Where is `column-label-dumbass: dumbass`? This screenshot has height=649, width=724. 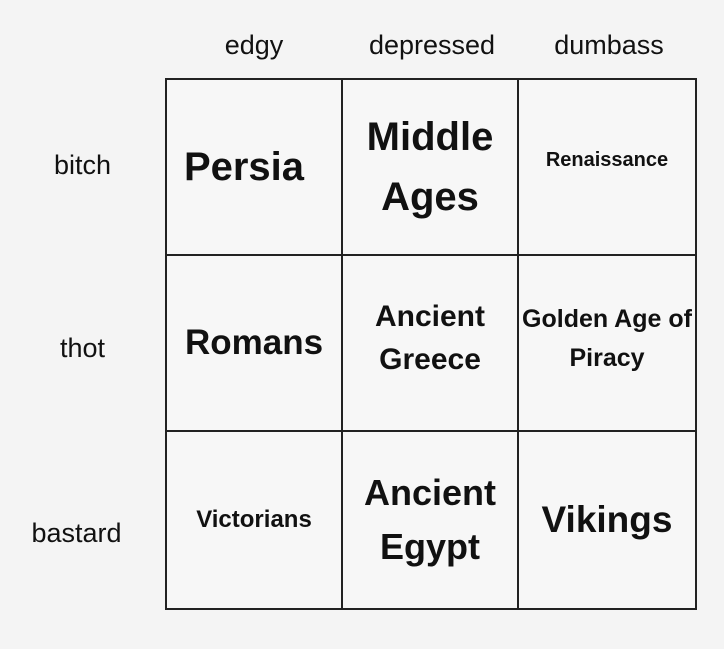
column-label-dumbass: dumbass is located at coordinates (609, 45).